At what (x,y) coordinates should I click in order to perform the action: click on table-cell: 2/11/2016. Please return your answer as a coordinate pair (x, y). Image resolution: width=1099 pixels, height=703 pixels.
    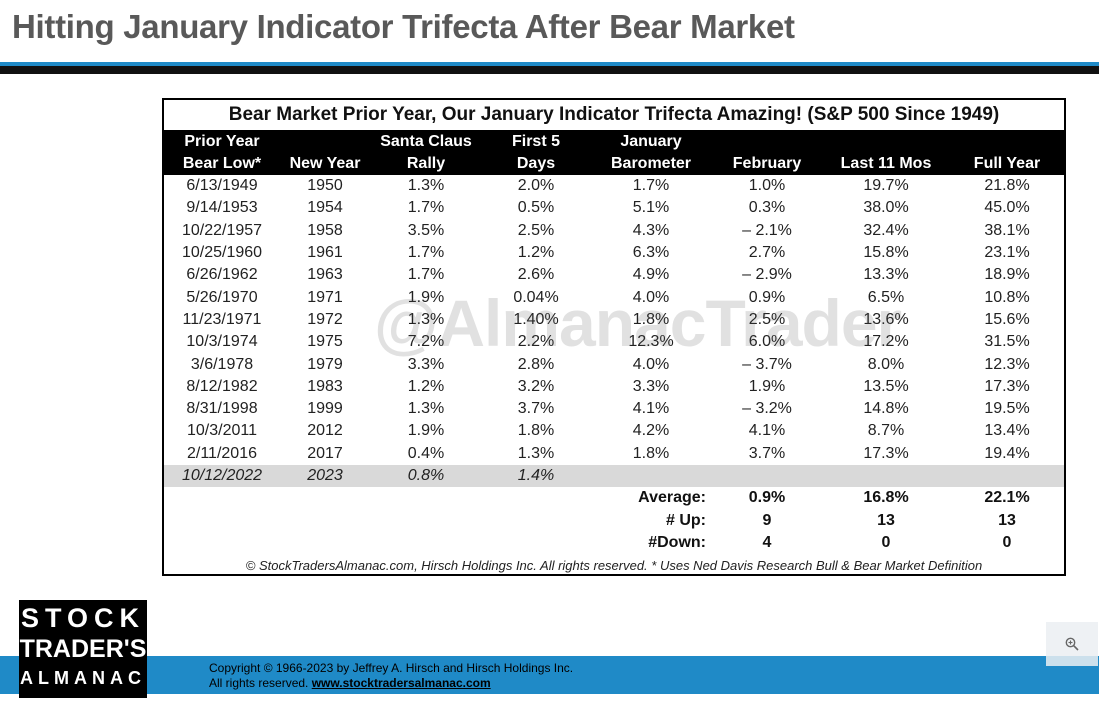
    Looking at the image, I should click on (222, 453).